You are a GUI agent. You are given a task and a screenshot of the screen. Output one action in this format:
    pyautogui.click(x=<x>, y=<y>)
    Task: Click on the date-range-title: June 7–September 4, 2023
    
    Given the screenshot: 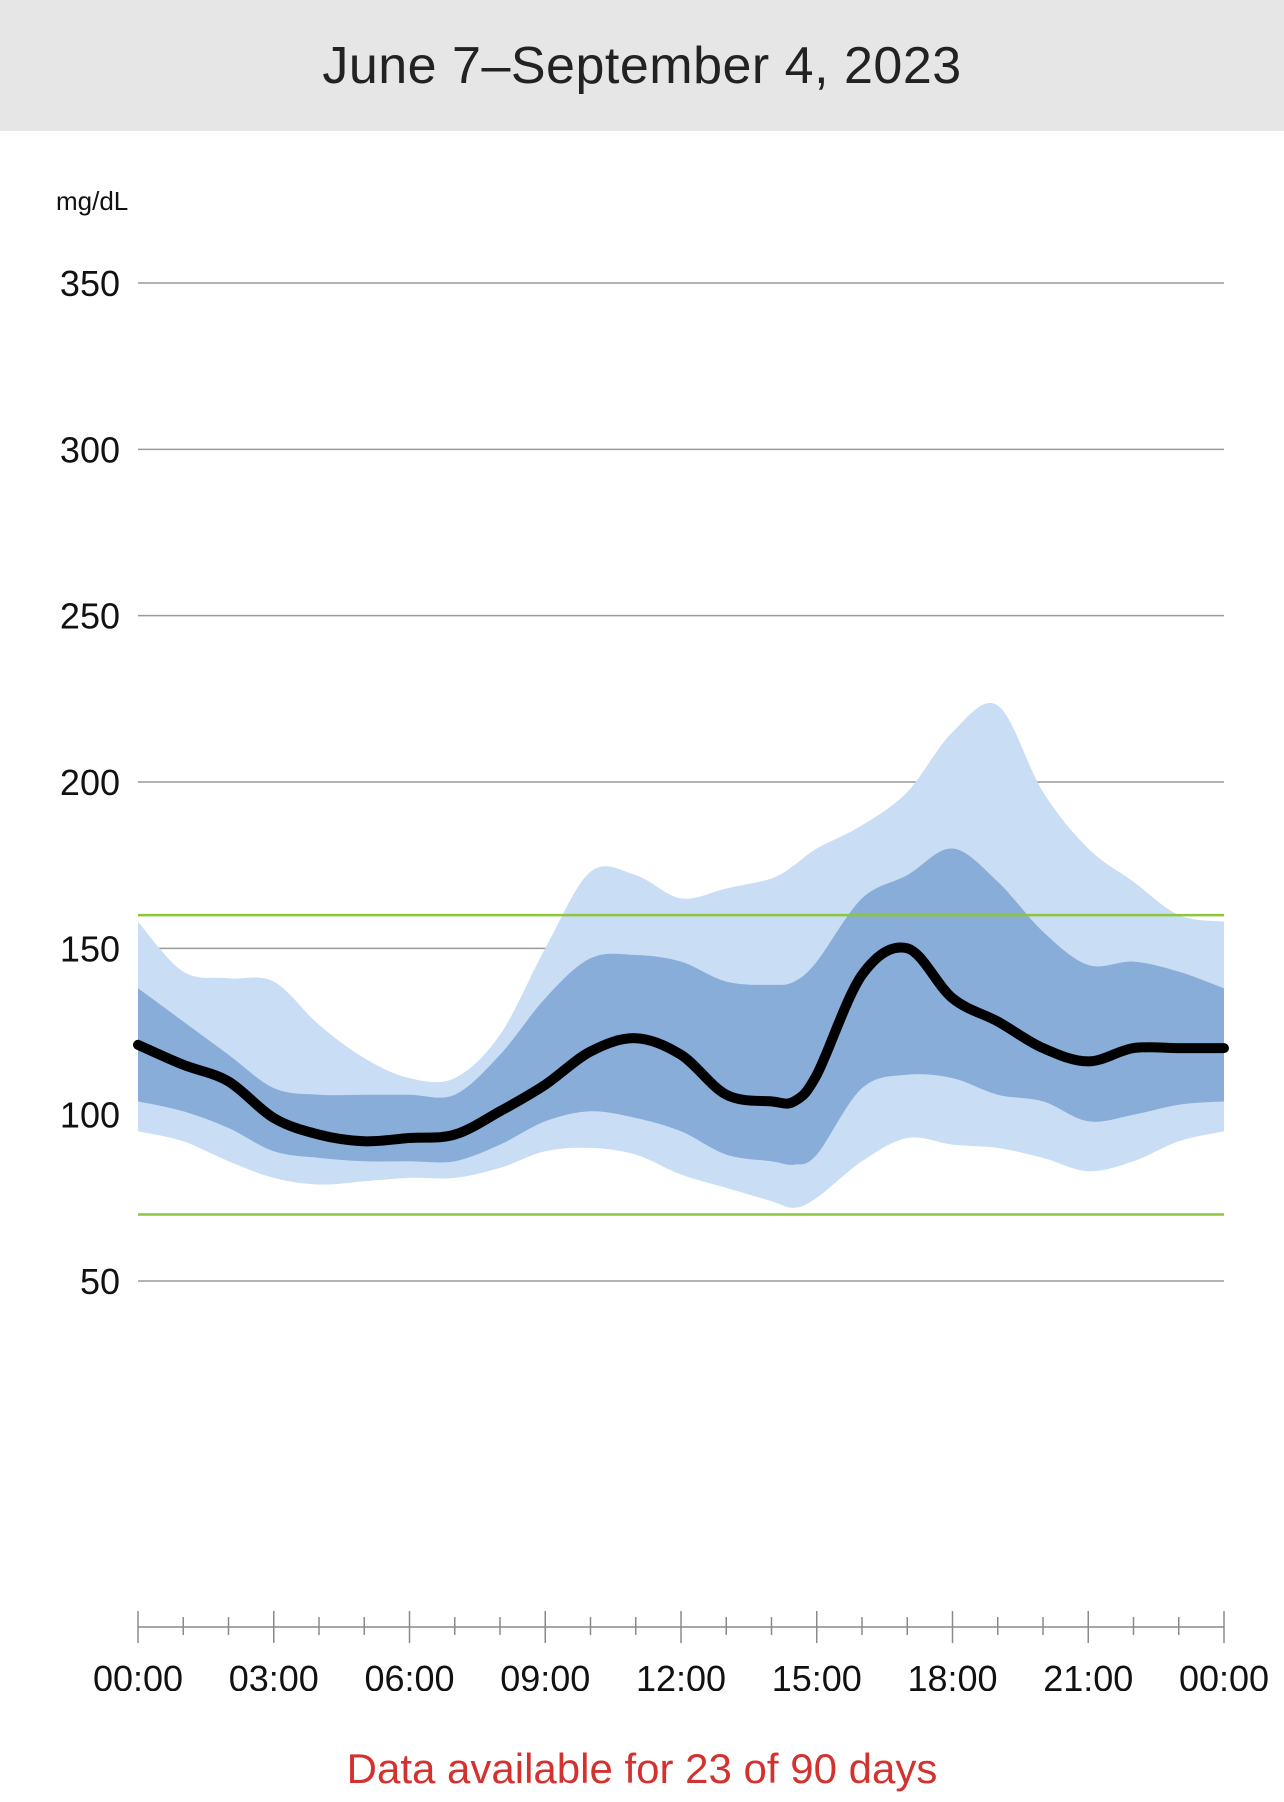 What is the action you would take?
    pyautogui.click(x=642, y=65)
    